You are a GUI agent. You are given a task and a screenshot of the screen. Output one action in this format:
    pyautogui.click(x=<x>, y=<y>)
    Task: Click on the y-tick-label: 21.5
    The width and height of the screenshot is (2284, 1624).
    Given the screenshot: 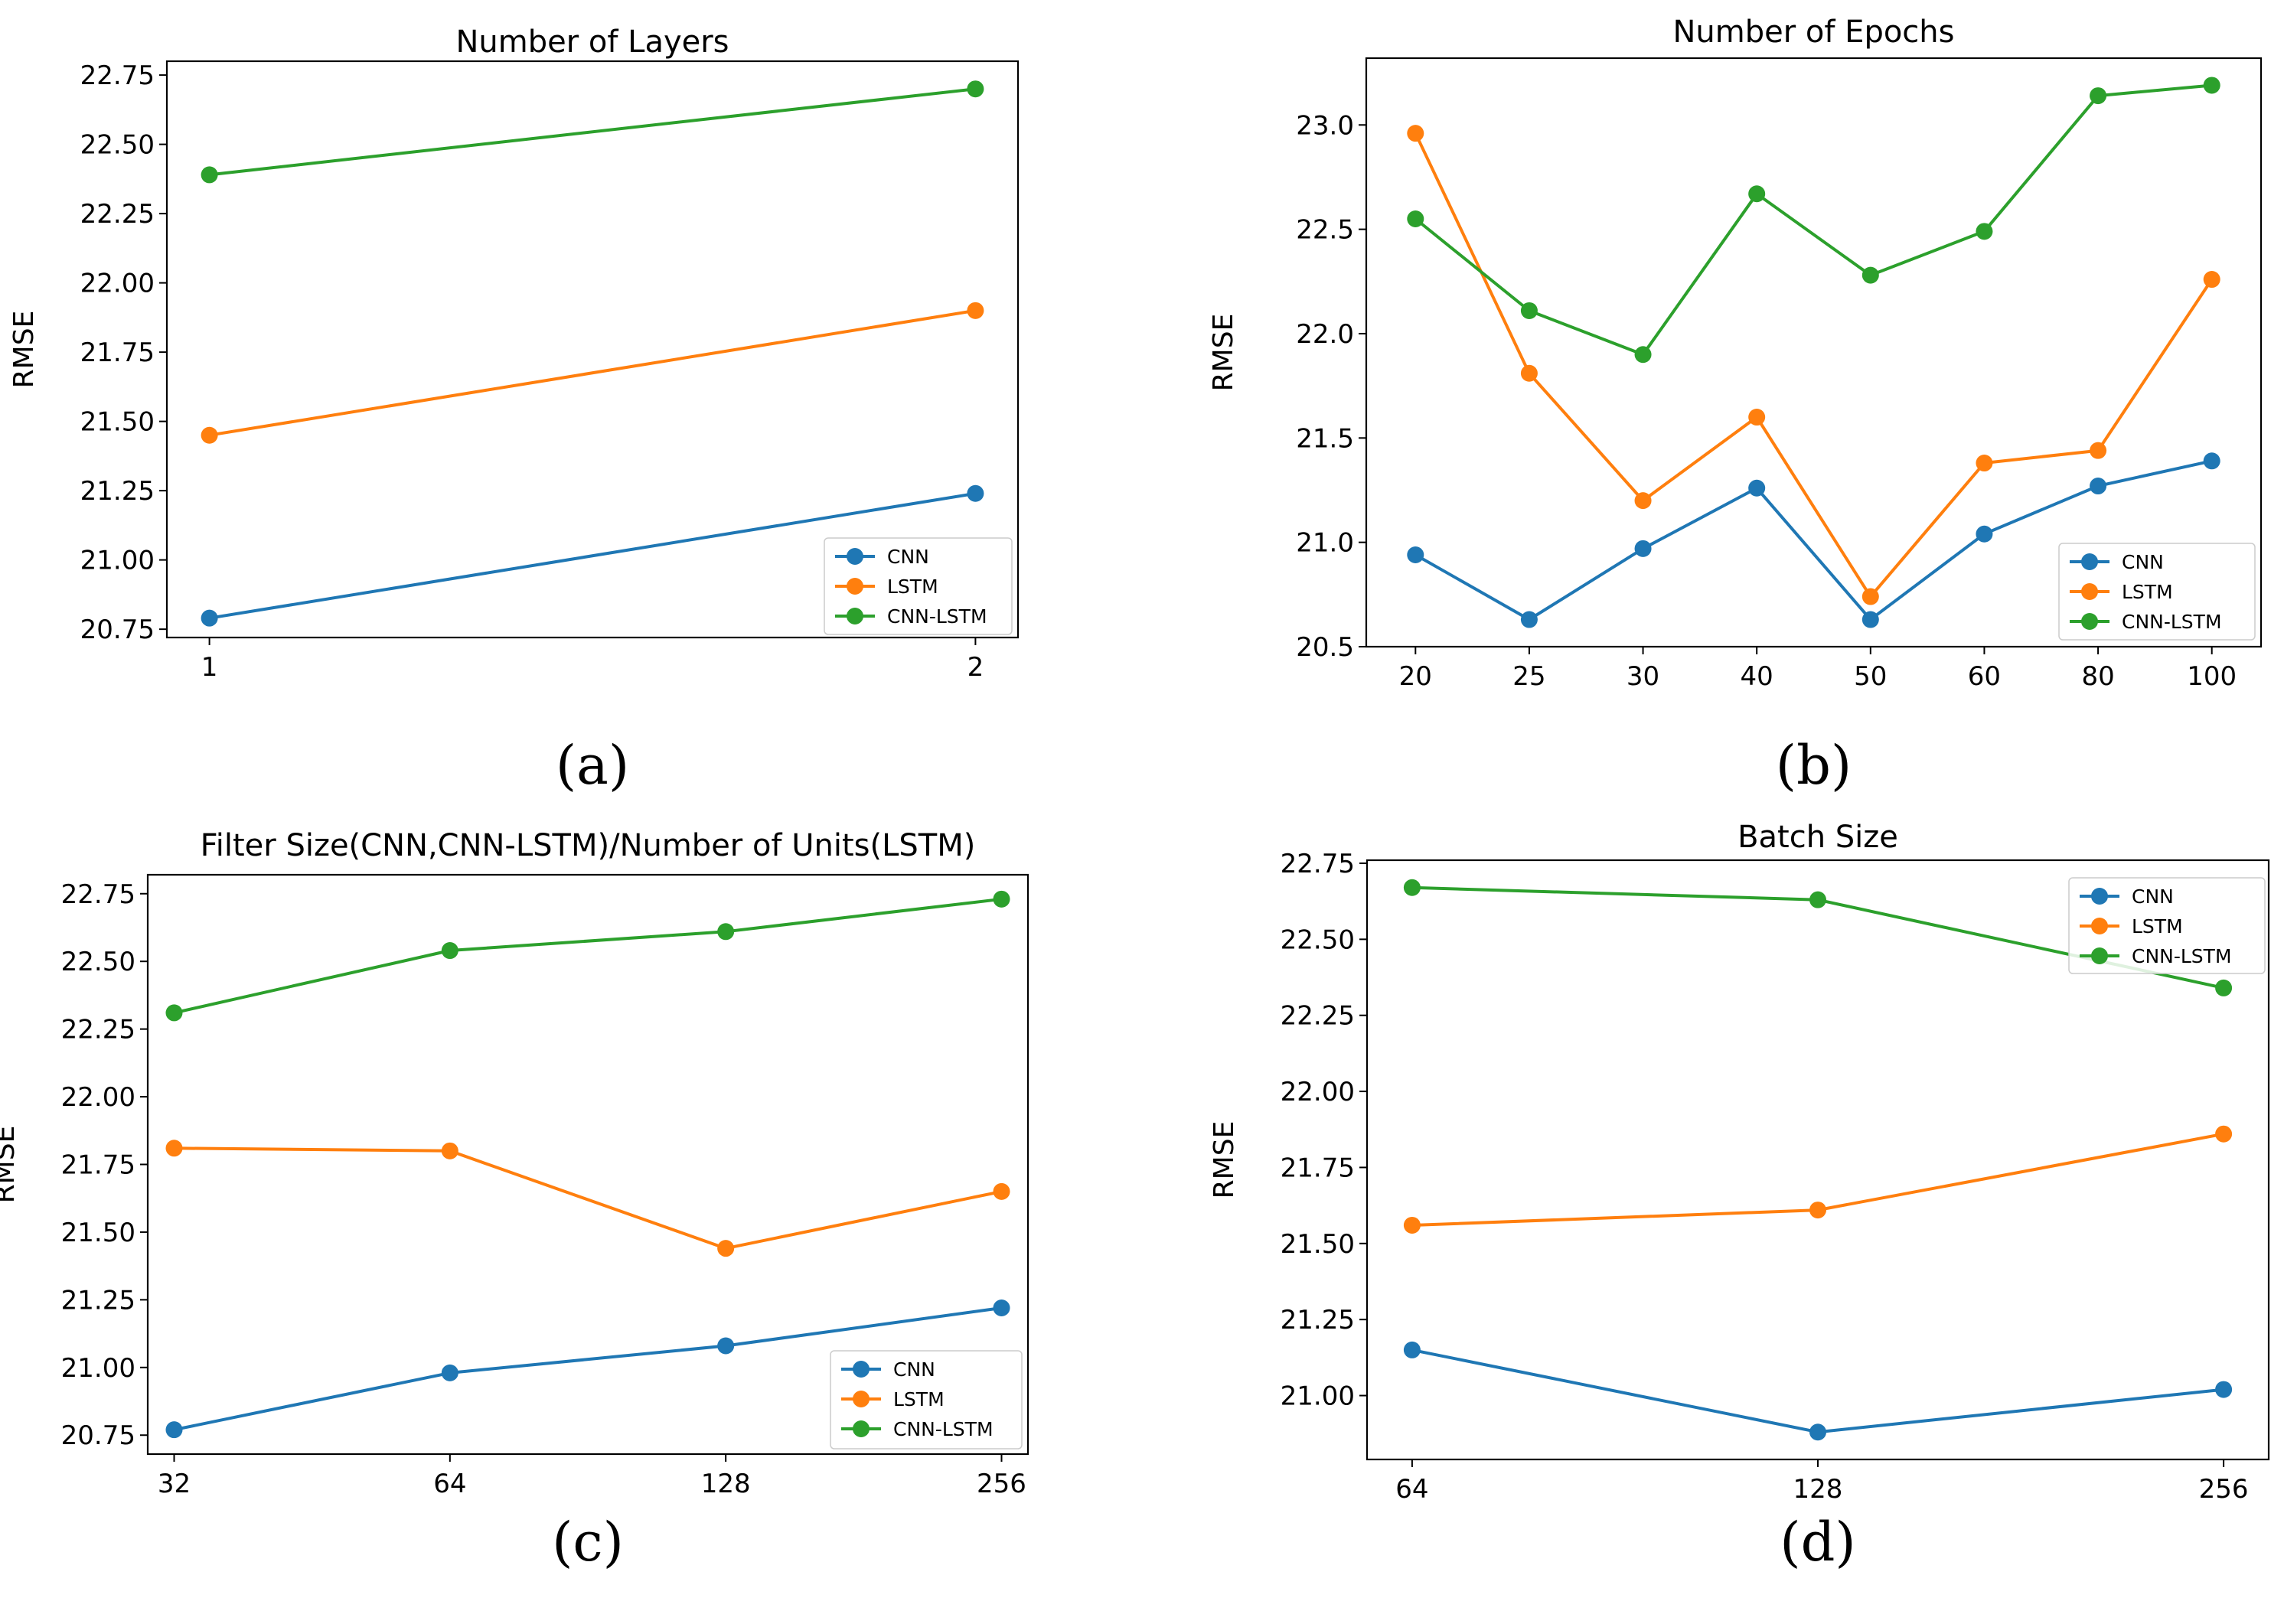 What is the action you would take?
    pyautogui.click(x=1325, y=439)
    